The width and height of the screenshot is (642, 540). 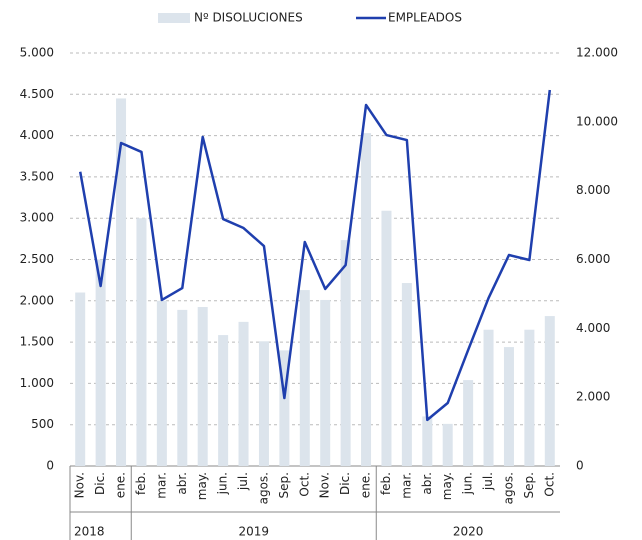 What do you see at coordinates (37, 342) in the screenshot?
I see `y-tick-label: 1.500` at bounding box center [37, 342].